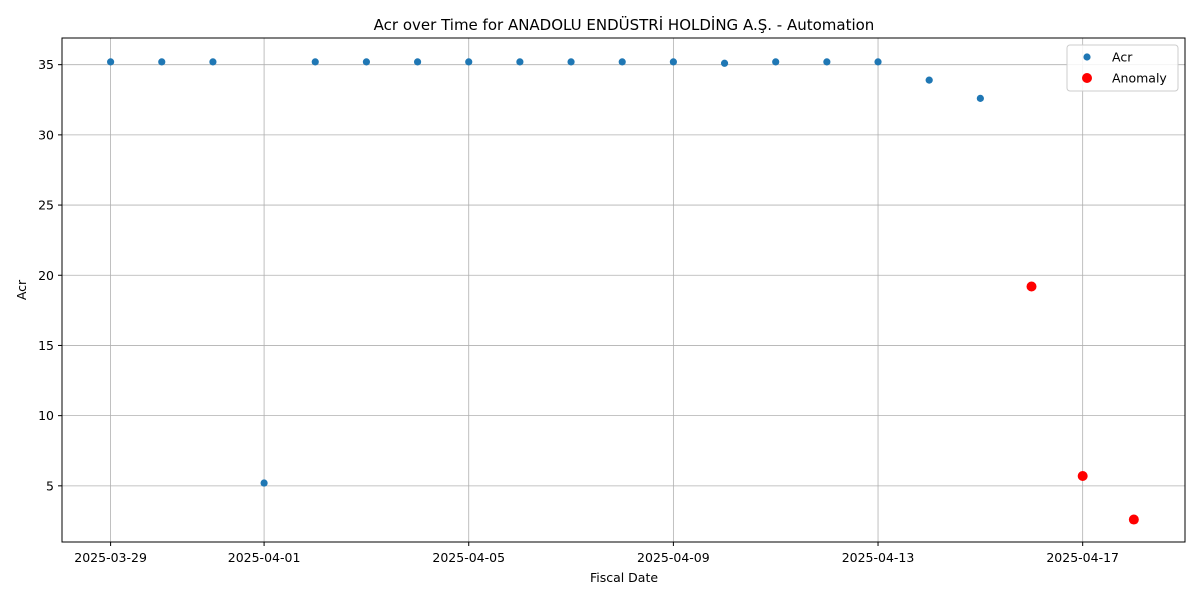 This screenshot has width=1200, height=600. I want to click on x-tick-label: 2025-04-17, so click(1082, 557).